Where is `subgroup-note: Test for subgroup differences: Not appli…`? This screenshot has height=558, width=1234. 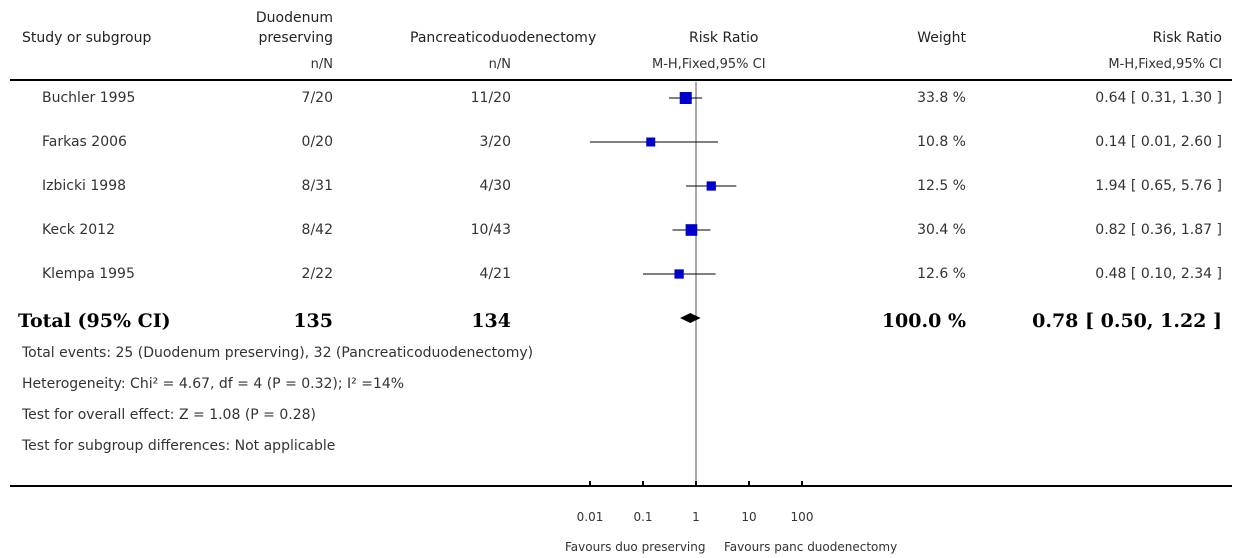 subgroup-note: Test for subgroup differences: Not appli… is located at coordinates (179, 446).